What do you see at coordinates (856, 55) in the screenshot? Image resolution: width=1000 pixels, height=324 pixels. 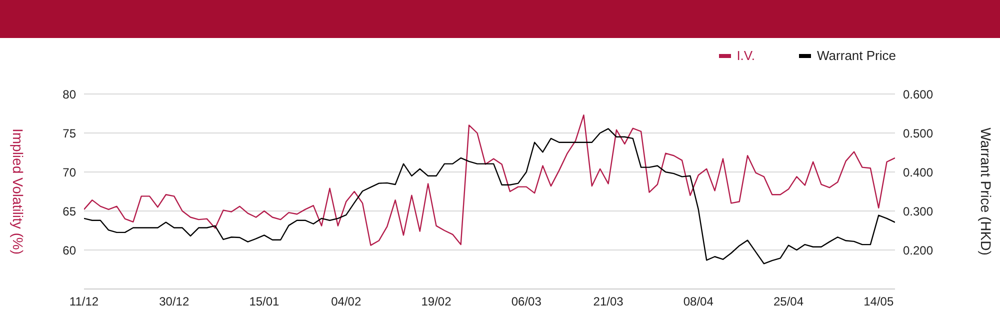 I see `legend-label: Warrant Price` at bounding box center [856, 55].